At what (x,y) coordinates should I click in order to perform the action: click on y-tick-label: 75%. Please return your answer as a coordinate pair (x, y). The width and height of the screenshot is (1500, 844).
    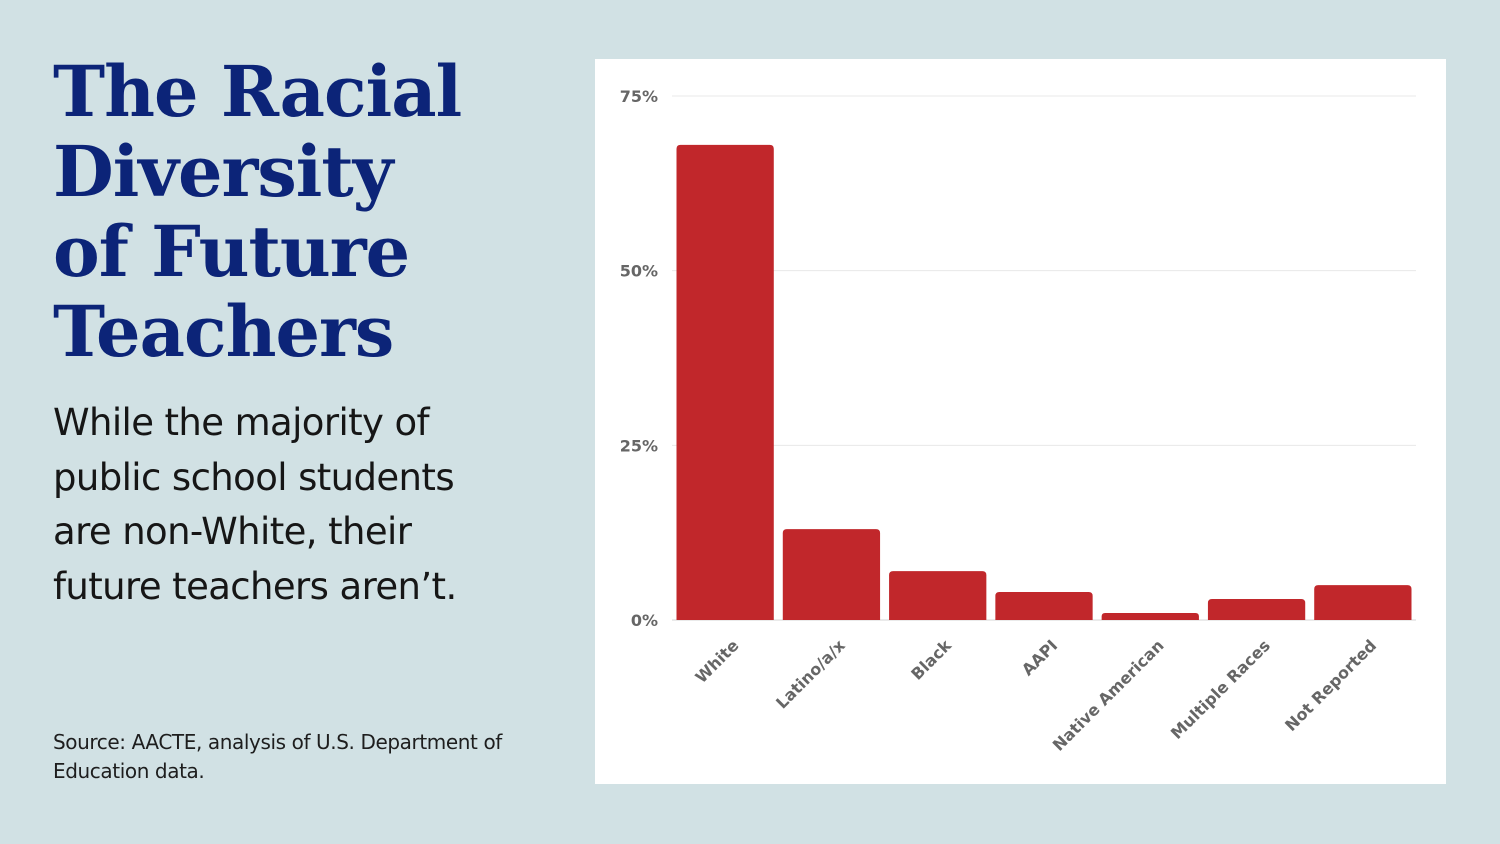
    Looking at the image, I should click on (639, 96).